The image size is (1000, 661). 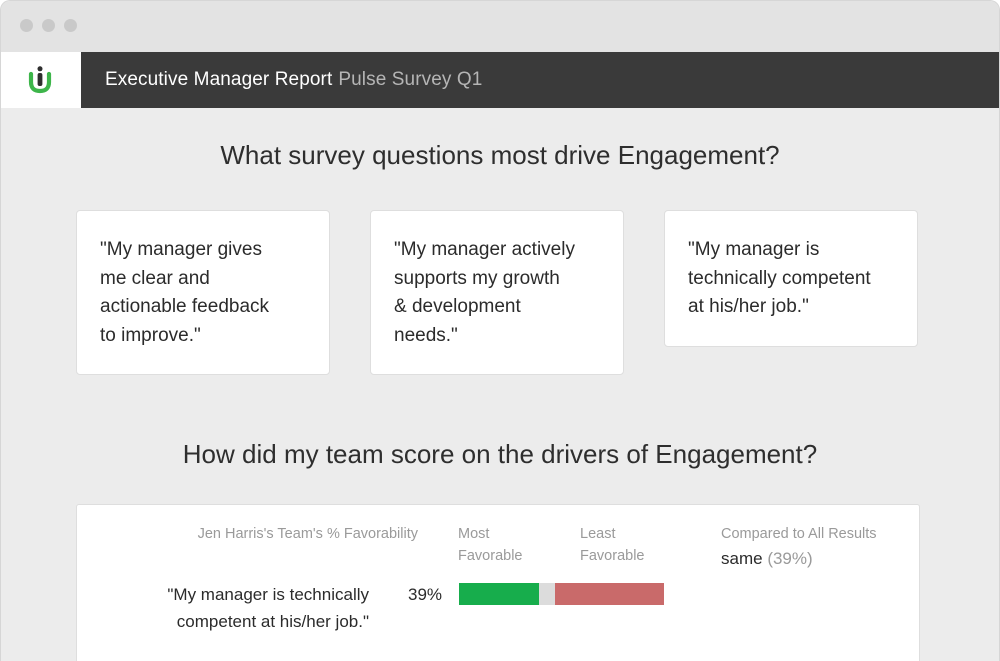 I want to click on card-line: "My manager gives, so click(x=181, y=249).